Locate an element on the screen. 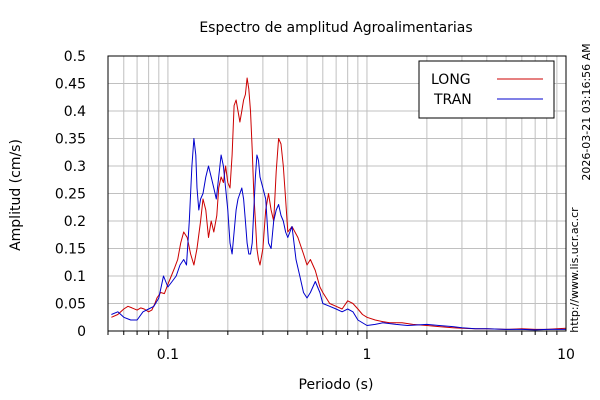  timestamp-label: 2026-03-21 03:16:56 AM is located at coordinates (586, 111).